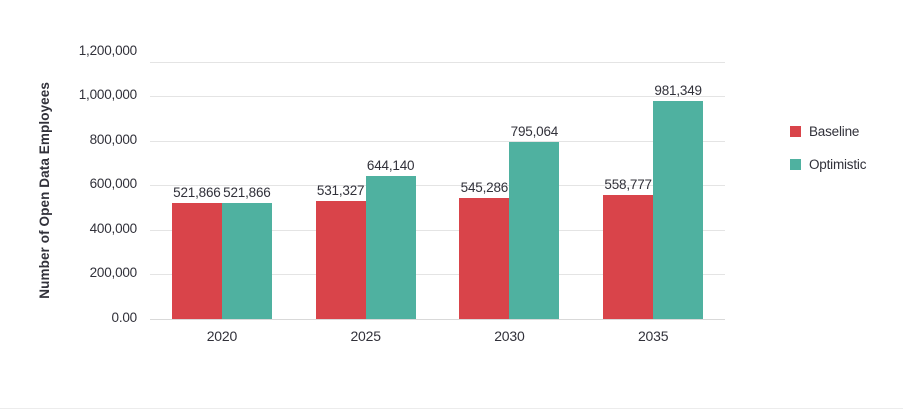  What do you see at coordinates (124, 317) in the screenshot?
I see `y-tick-label: 0.00` at bounding box center [124, 317].